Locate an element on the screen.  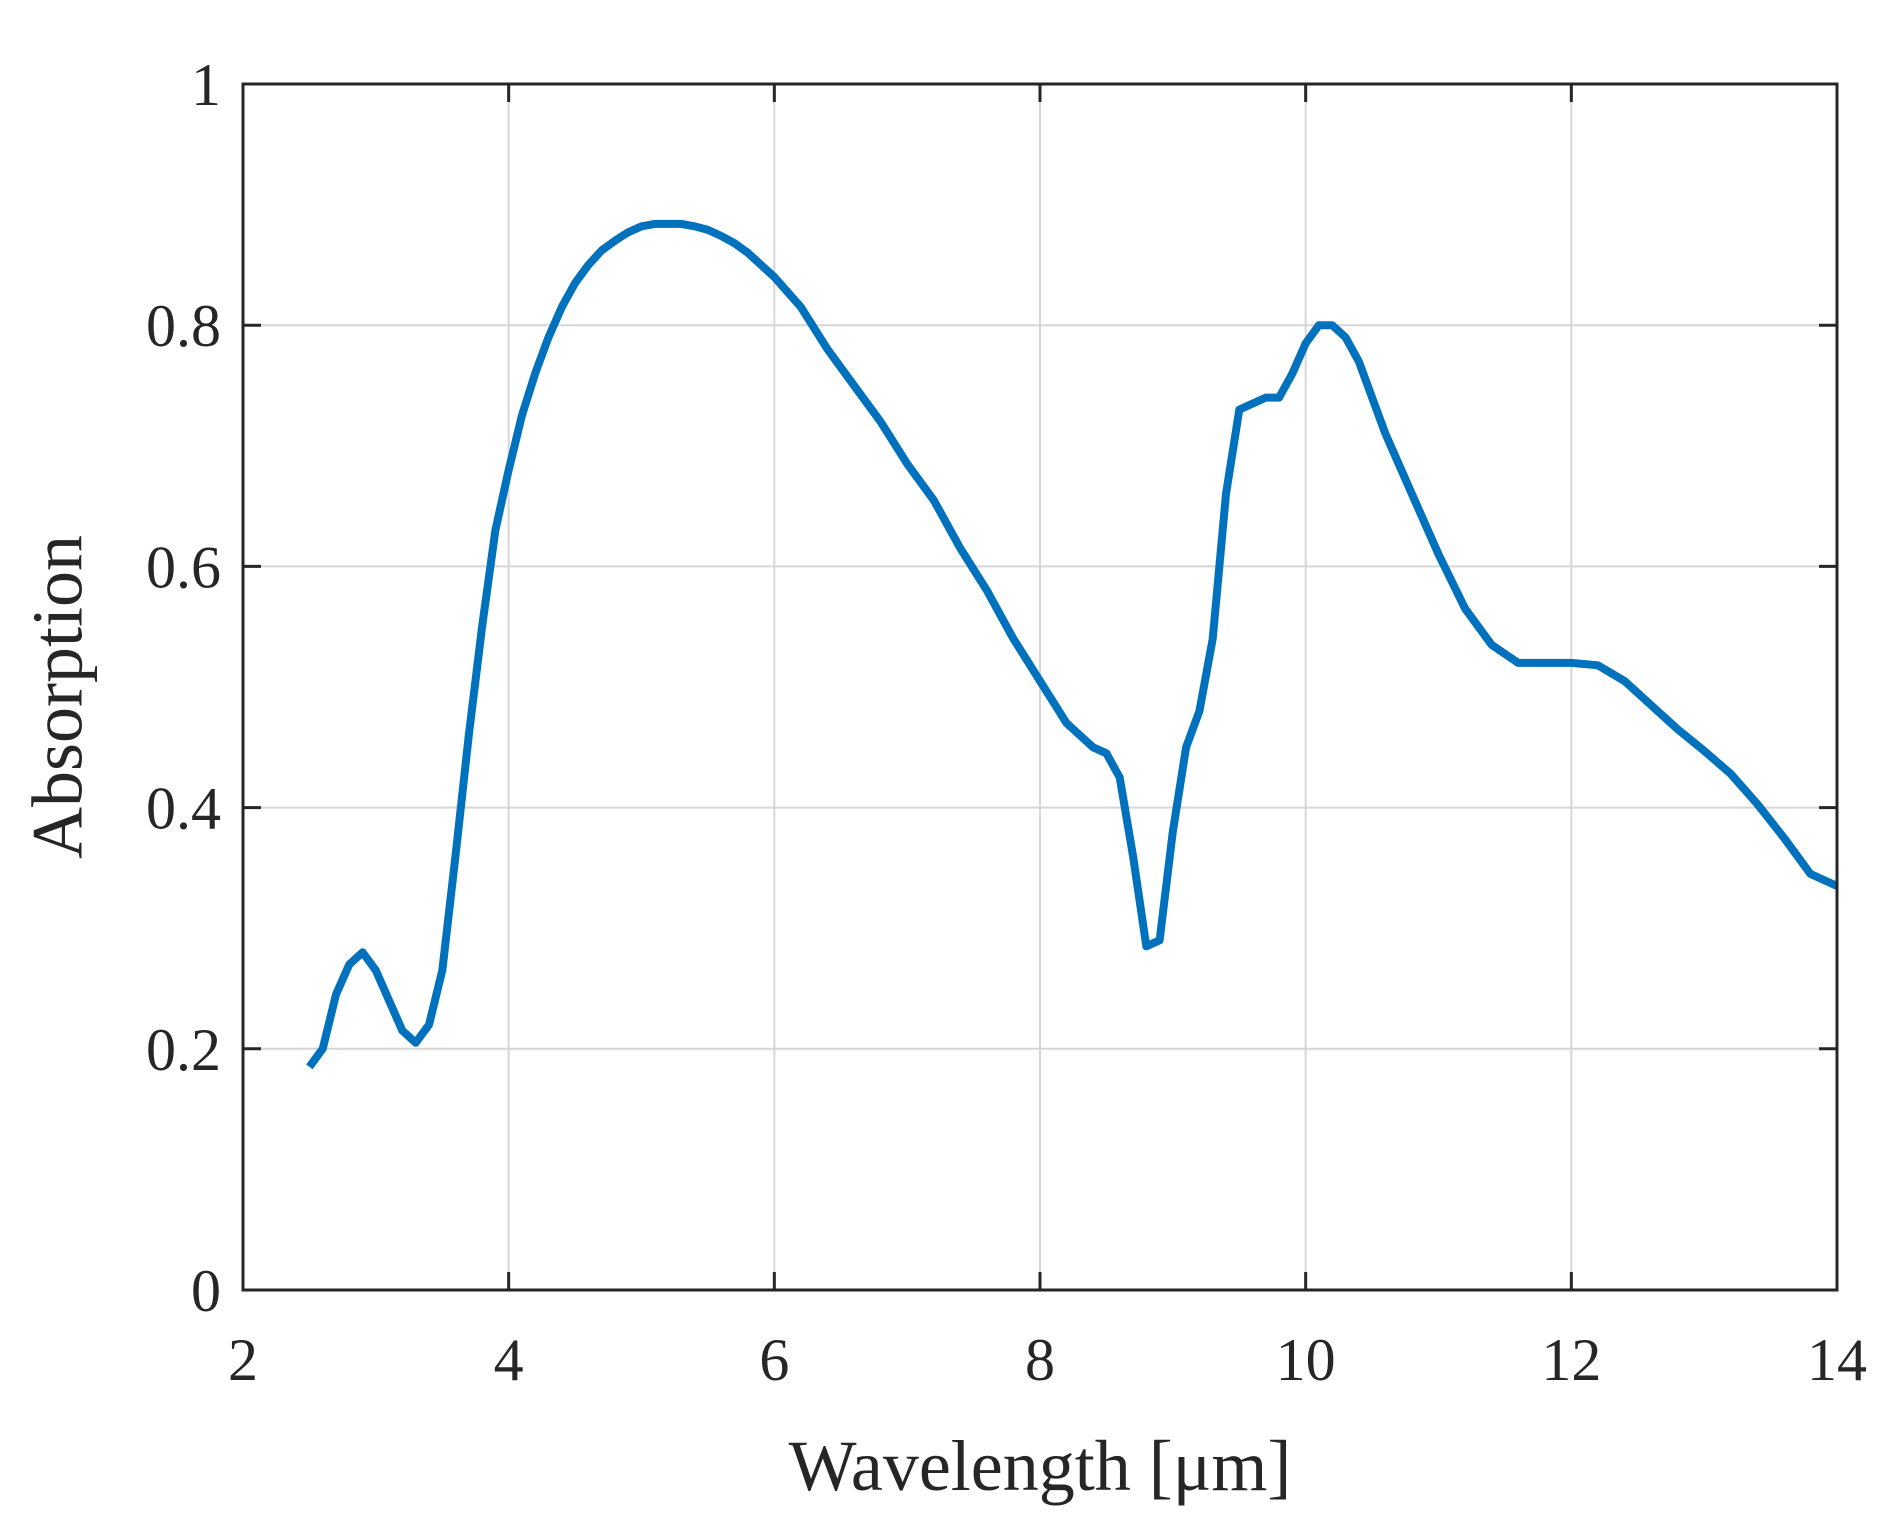
y-tick-label: 0.6 is located at coordinates (183, 567).